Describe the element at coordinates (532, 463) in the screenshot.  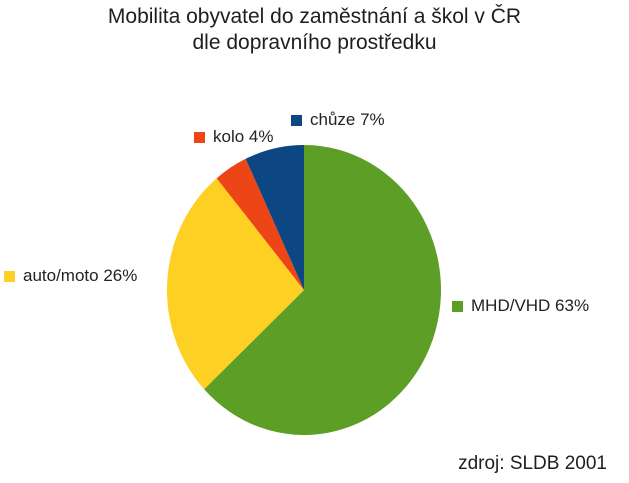
I see `source-note: zdroj: SLDB 2001` at that location.